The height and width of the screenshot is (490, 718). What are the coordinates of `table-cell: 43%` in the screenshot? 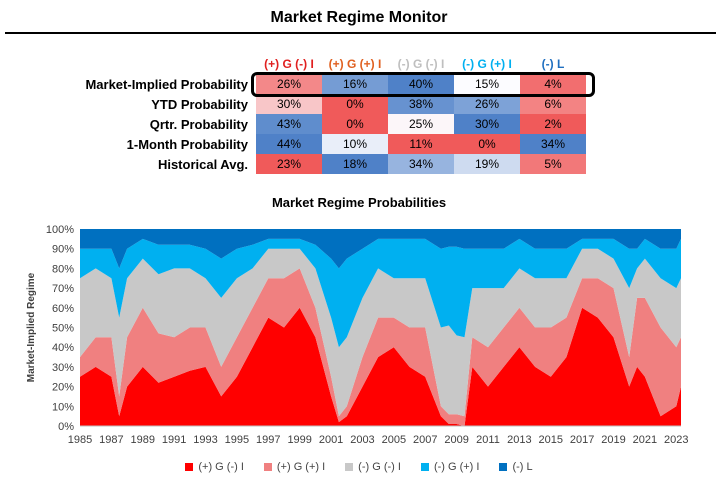 It's located at (289, 124).